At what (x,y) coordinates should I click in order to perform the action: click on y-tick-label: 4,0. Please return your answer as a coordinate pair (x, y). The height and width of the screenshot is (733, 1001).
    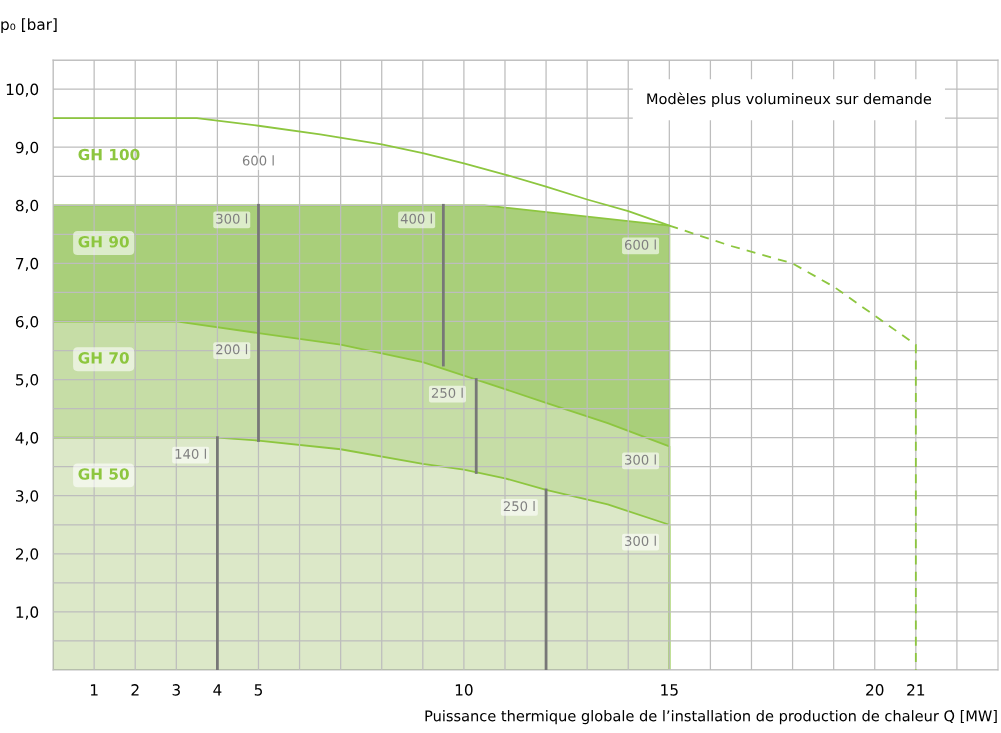
    Looking at the image, I should click on (27, 439).